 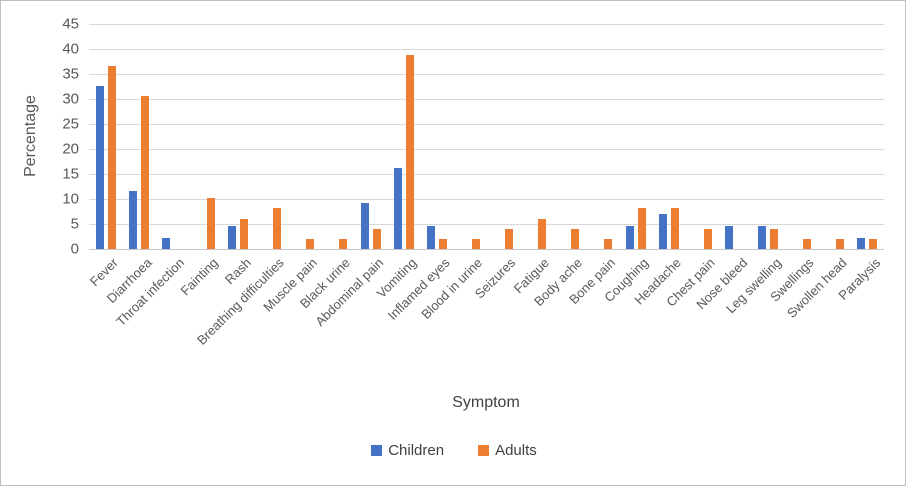 I want to click on bar-adults-diarrhoea, so click(x=144, y=172).